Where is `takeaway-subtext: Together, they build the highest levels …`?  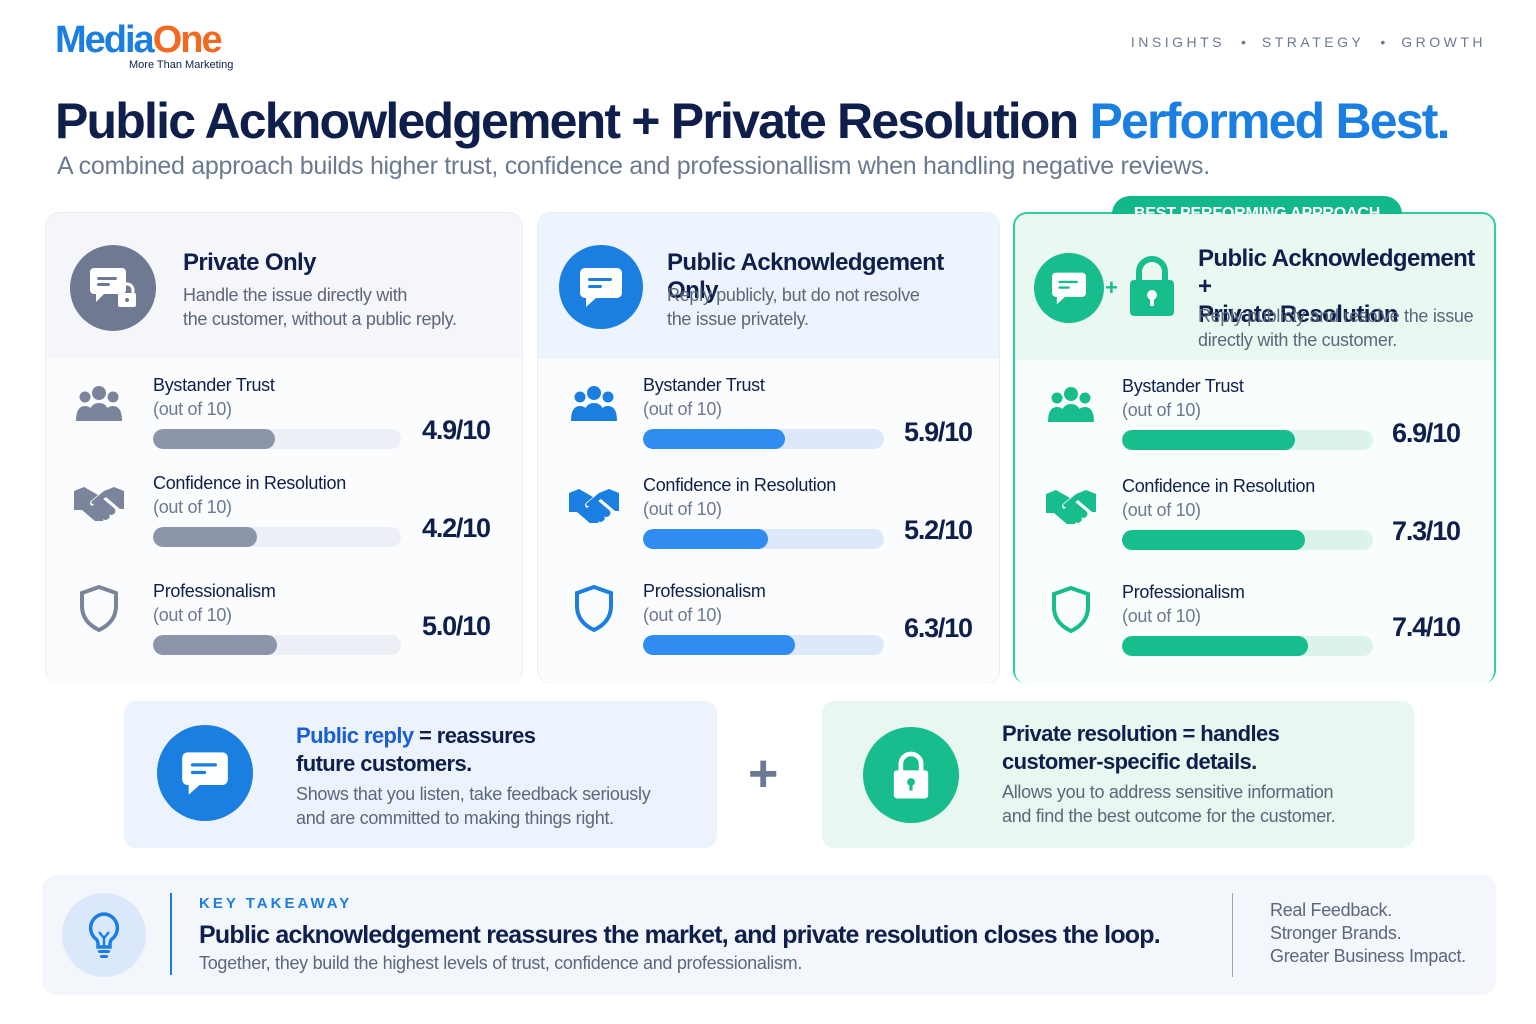
takeaway-subtext: Together, they build the highest levels … is located at coordinates (501, 963).